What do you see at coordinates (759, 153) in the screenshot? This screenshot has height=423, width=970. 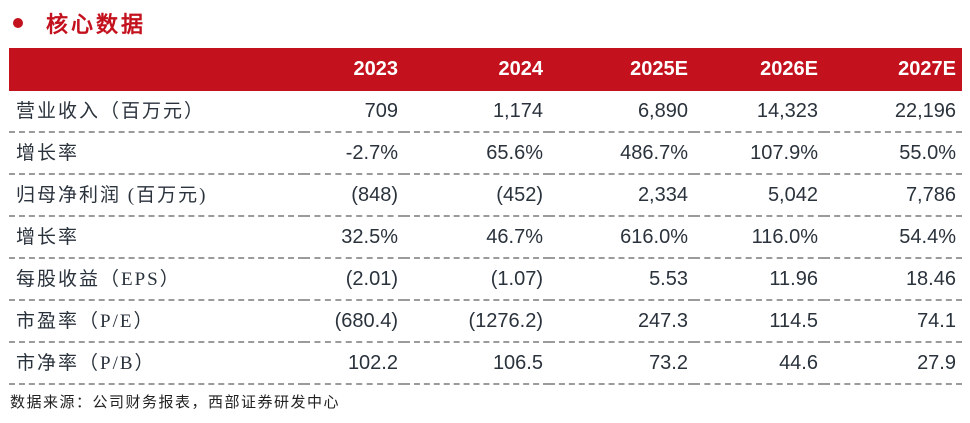 I see `cell-value: 107.9%` at bounding box center [759, 153].